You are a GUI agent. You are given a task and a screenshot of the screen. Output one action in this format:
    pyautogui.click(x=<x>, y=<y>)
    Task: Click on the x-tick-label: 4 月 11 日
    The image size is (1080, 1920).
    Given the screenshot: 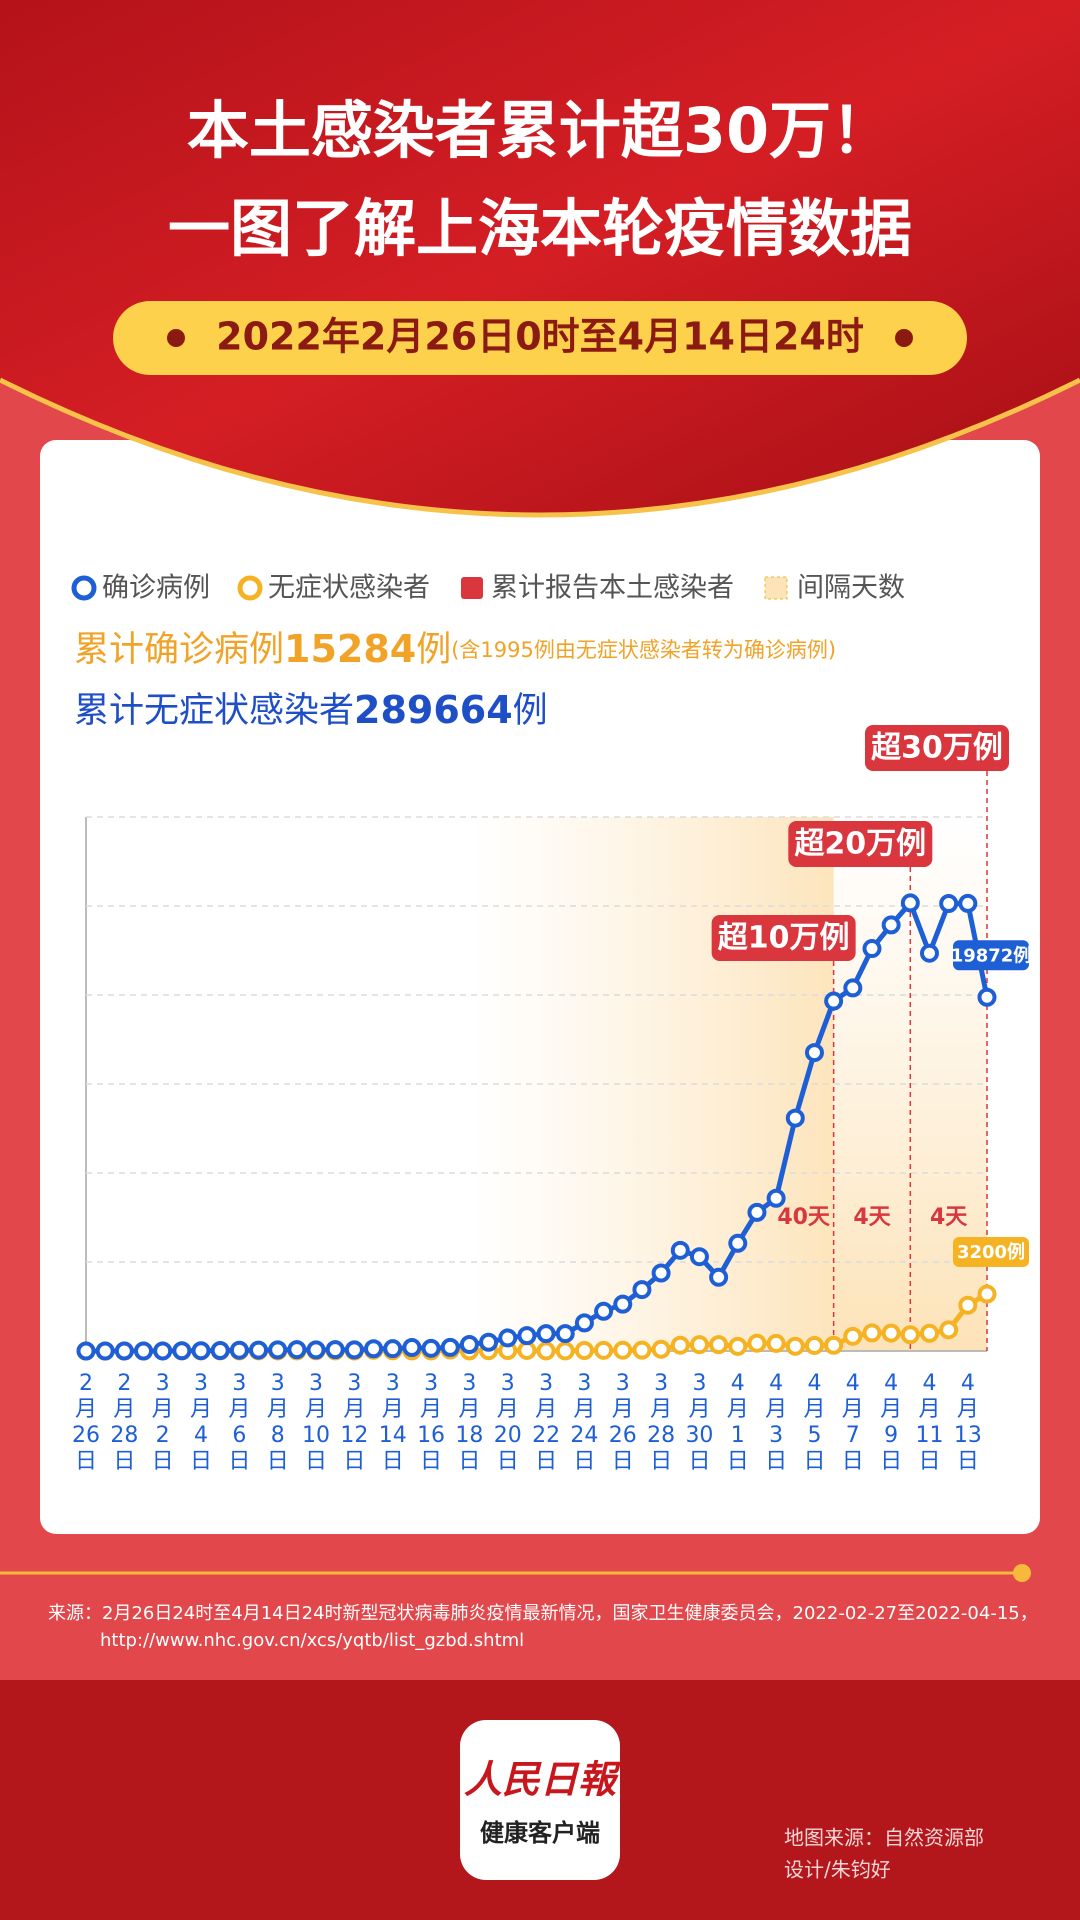 What is the action you would take?
    pyautogui.click(x=929, y=1422)
    